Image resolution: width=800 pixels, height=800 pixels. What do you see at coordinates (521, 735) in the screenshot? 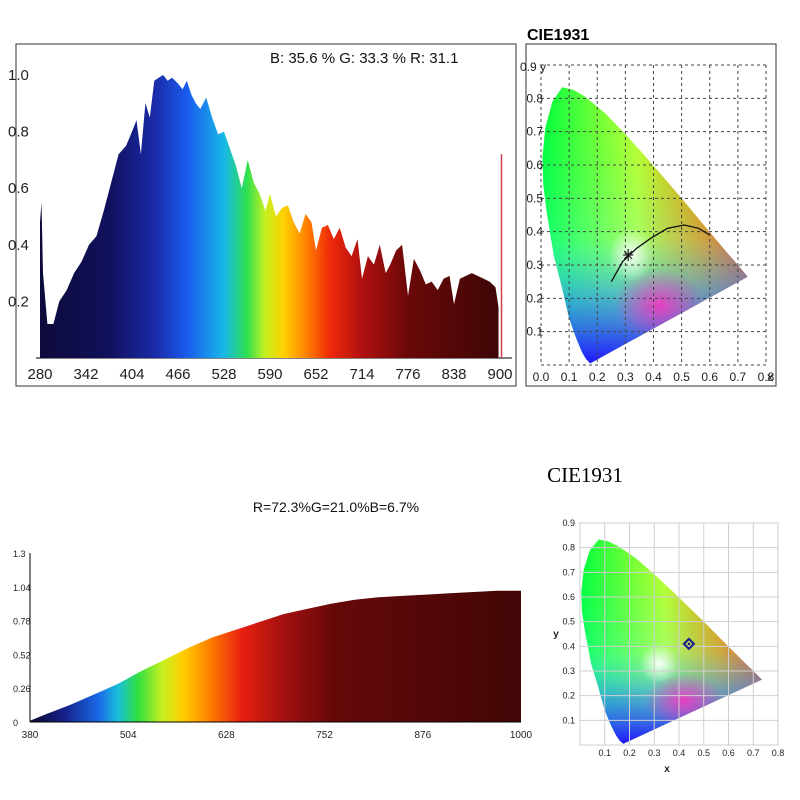
I see `x-tick-label: 1000` at bounding box center [521, 735].